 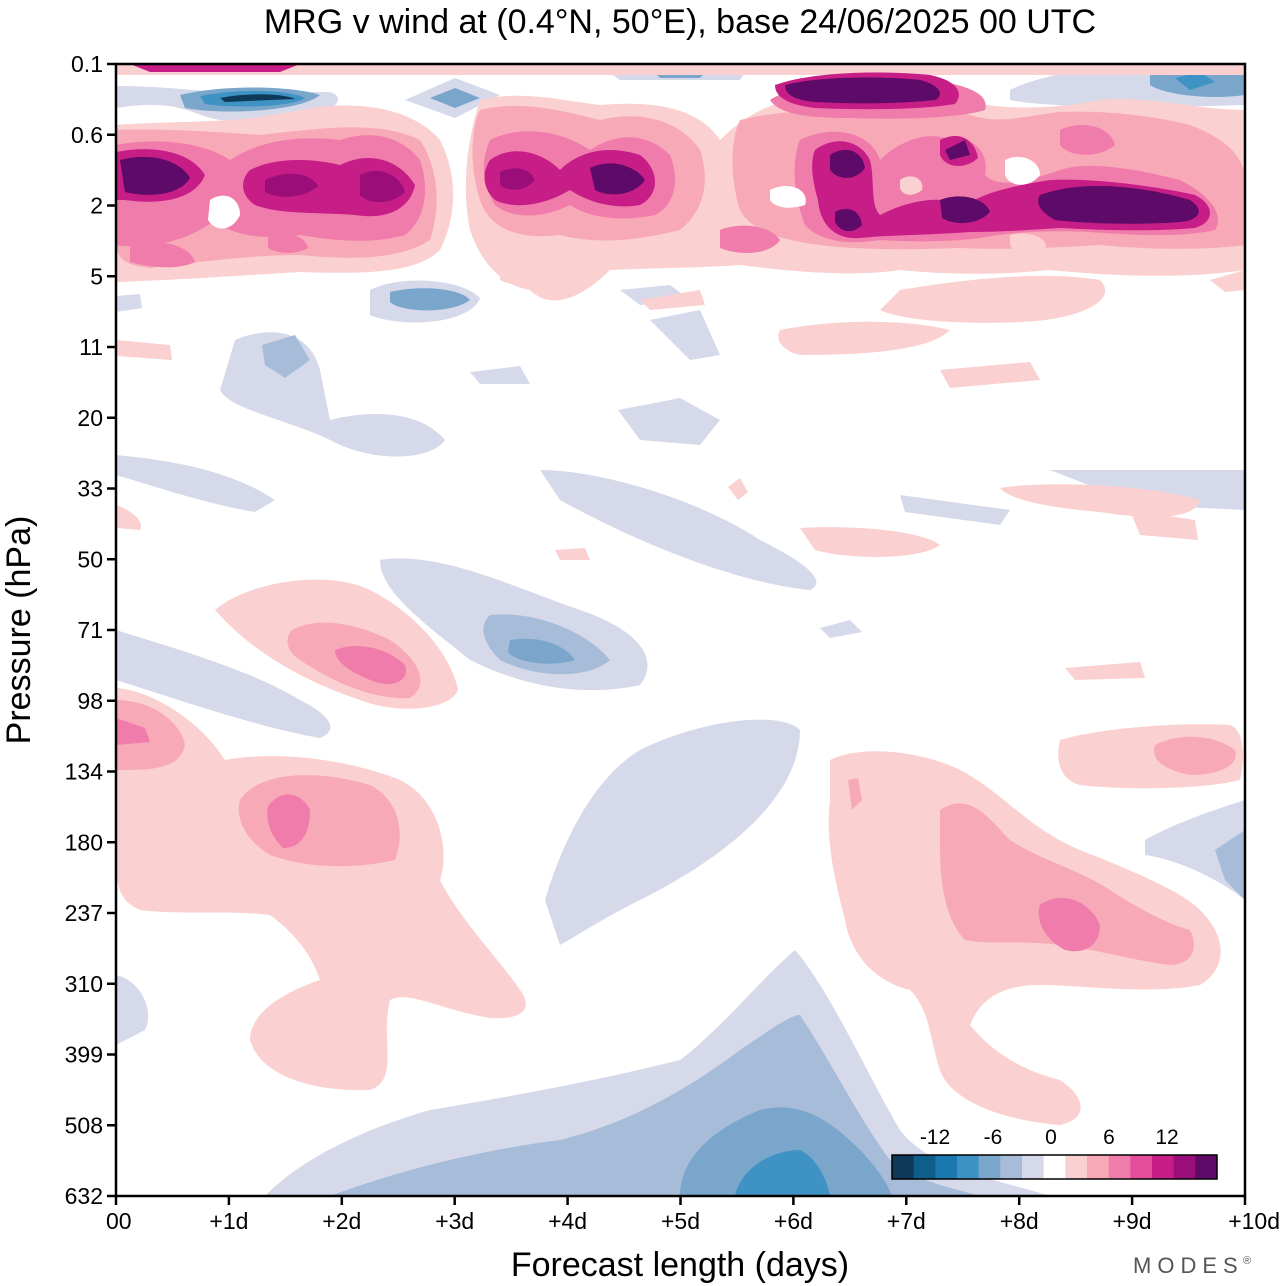 What do you see at coordinates (680, 1221) in the screenshot?
I see `x-tick-label: +5d` at bounding box center [680, 1221].